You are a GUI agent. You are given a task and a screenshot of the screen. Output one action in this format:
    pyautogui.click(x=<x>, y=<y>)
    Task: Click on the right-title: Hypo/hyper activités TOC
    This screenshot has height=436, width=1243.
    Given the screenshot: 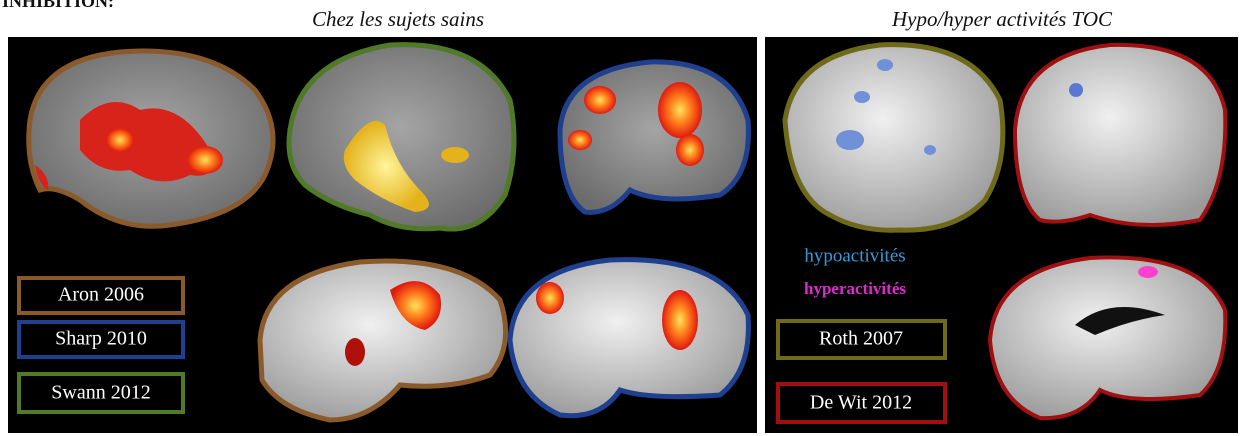 What is the action you would take?
    pyautogui.click(x=1002, y=19)
    